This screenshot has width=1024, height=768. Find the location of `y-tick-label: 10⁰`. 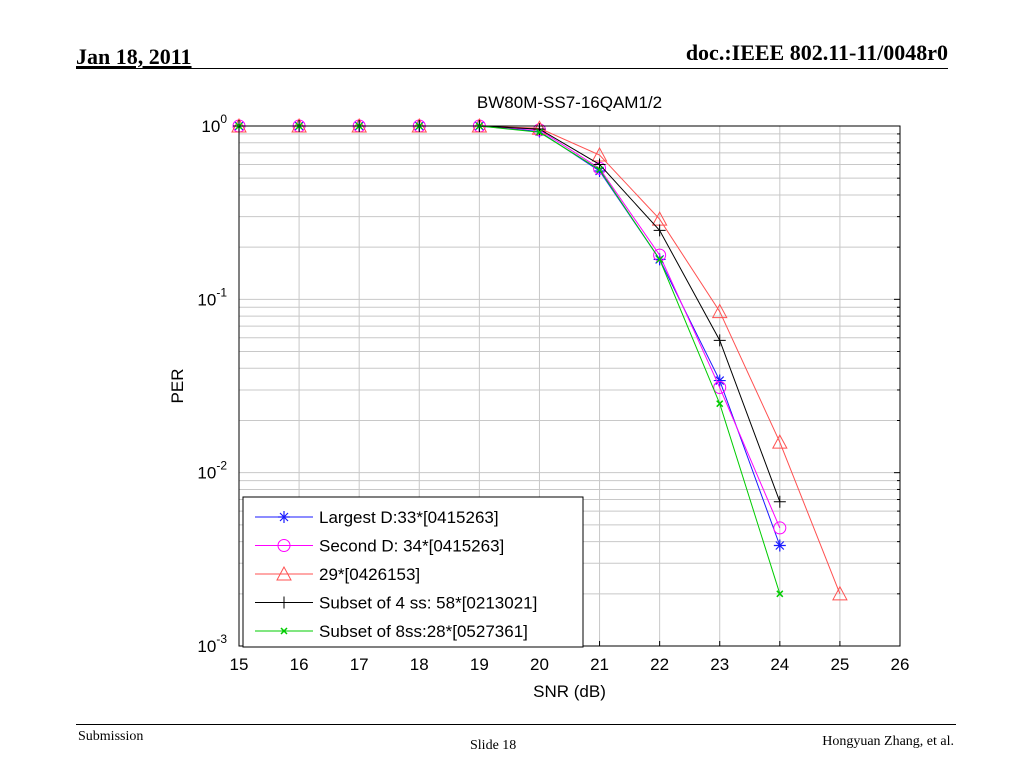

y-tick-label: 10⁰ is located at coordinates (214, 124).